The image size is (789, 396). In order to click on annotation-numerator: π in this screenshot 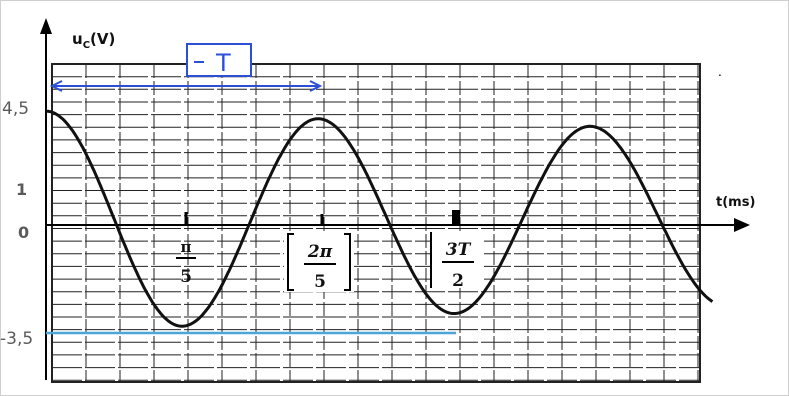, I will do `click(186, 247)`.